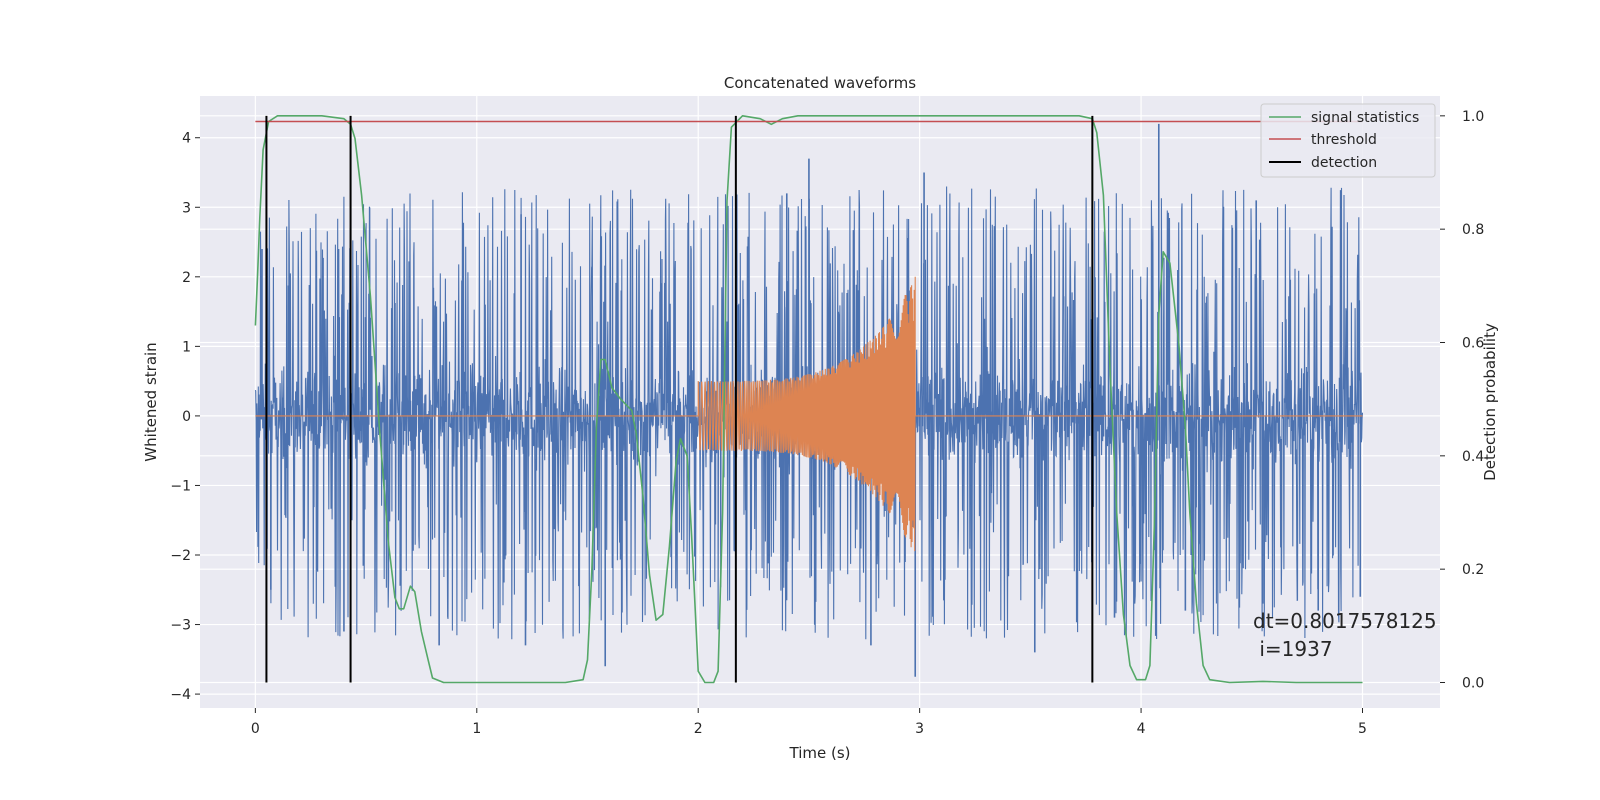  Describe the element at coordinates (186, 139) in the screenshot. I see `y-tick-label-8: 4` at that location.